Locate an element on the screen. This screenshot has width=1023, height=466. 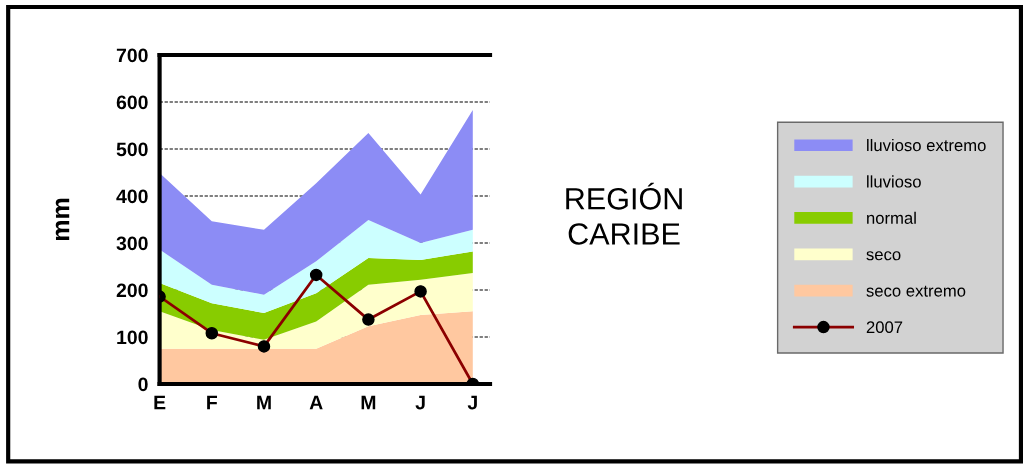
y-axis-title: mm is located at coordinates (62, 219).